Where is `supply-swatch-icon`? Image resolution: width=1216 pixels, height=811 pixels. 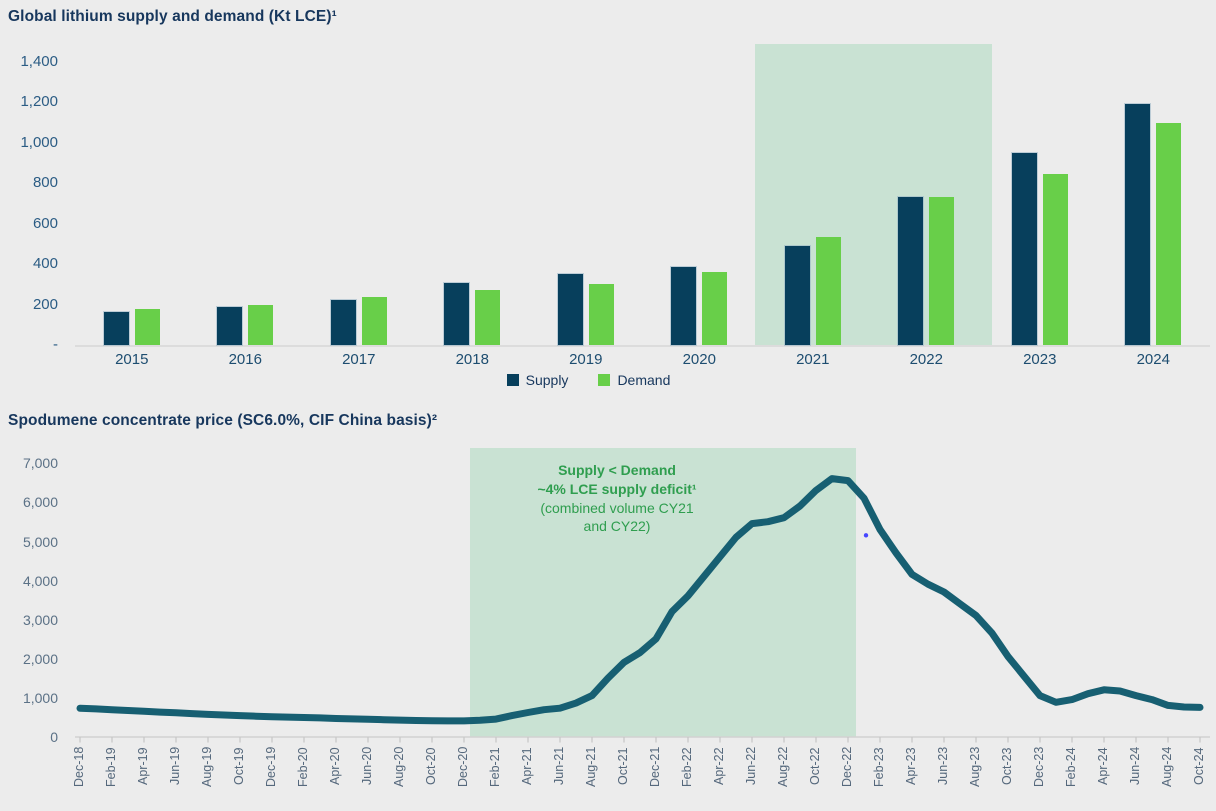 supply-swatch-icon is located at coordinates (512, 380).